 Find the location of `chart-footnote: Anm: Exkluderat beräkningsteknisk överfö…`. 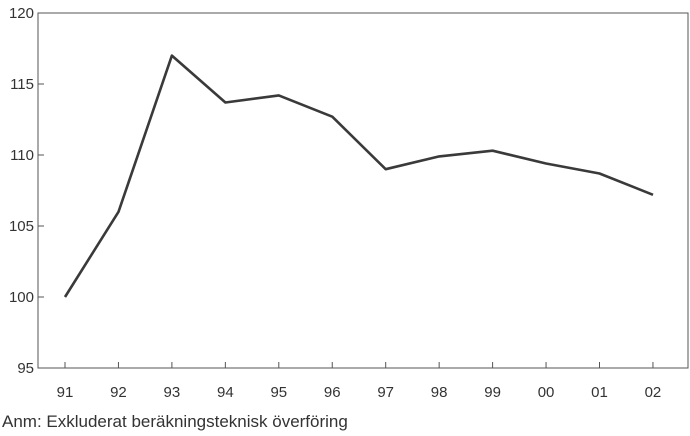

chart-footnote: Anm: Exkluderat beräkningsteknisk överfö… is located at coordinates (175, 421).